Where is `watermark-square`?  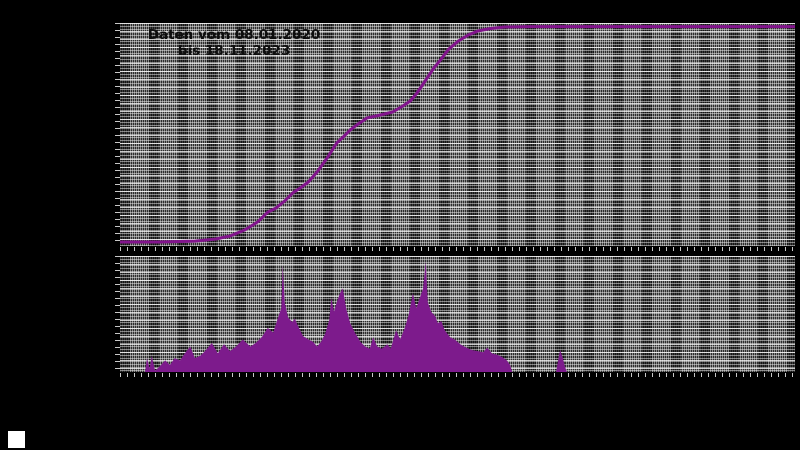 watermark-square is located at coordinates (16, 439).